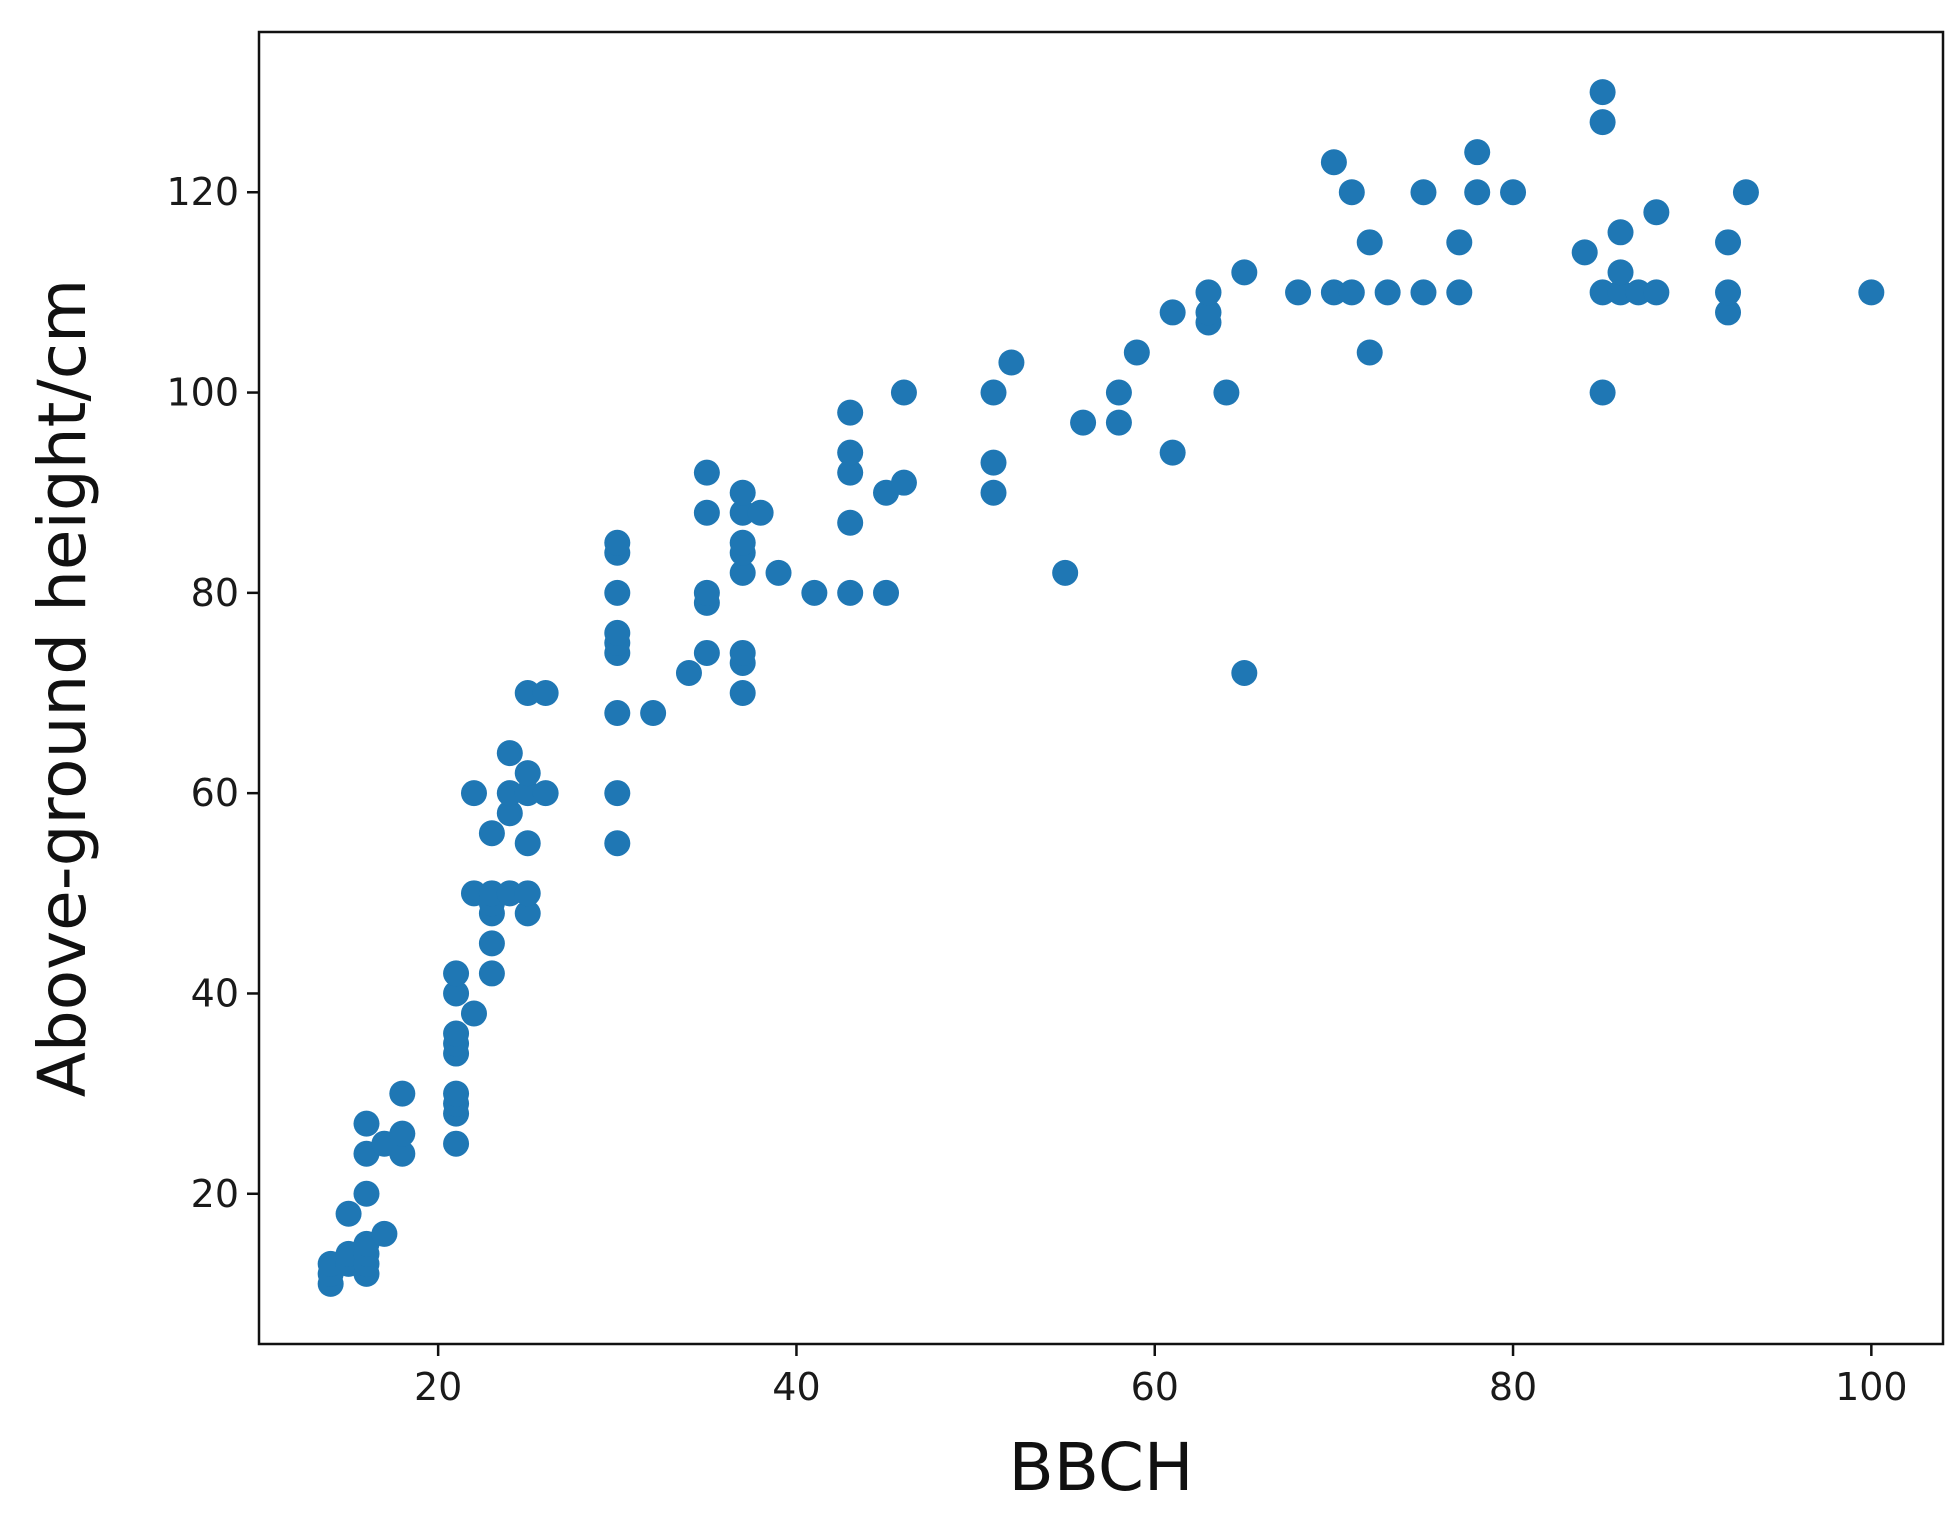 The image size is (1959, 1518). What do you see at coordinates (1155, 1387) in the screenshot?
I see `x-tick-label: 60` at bounding box center [1155, 1387].